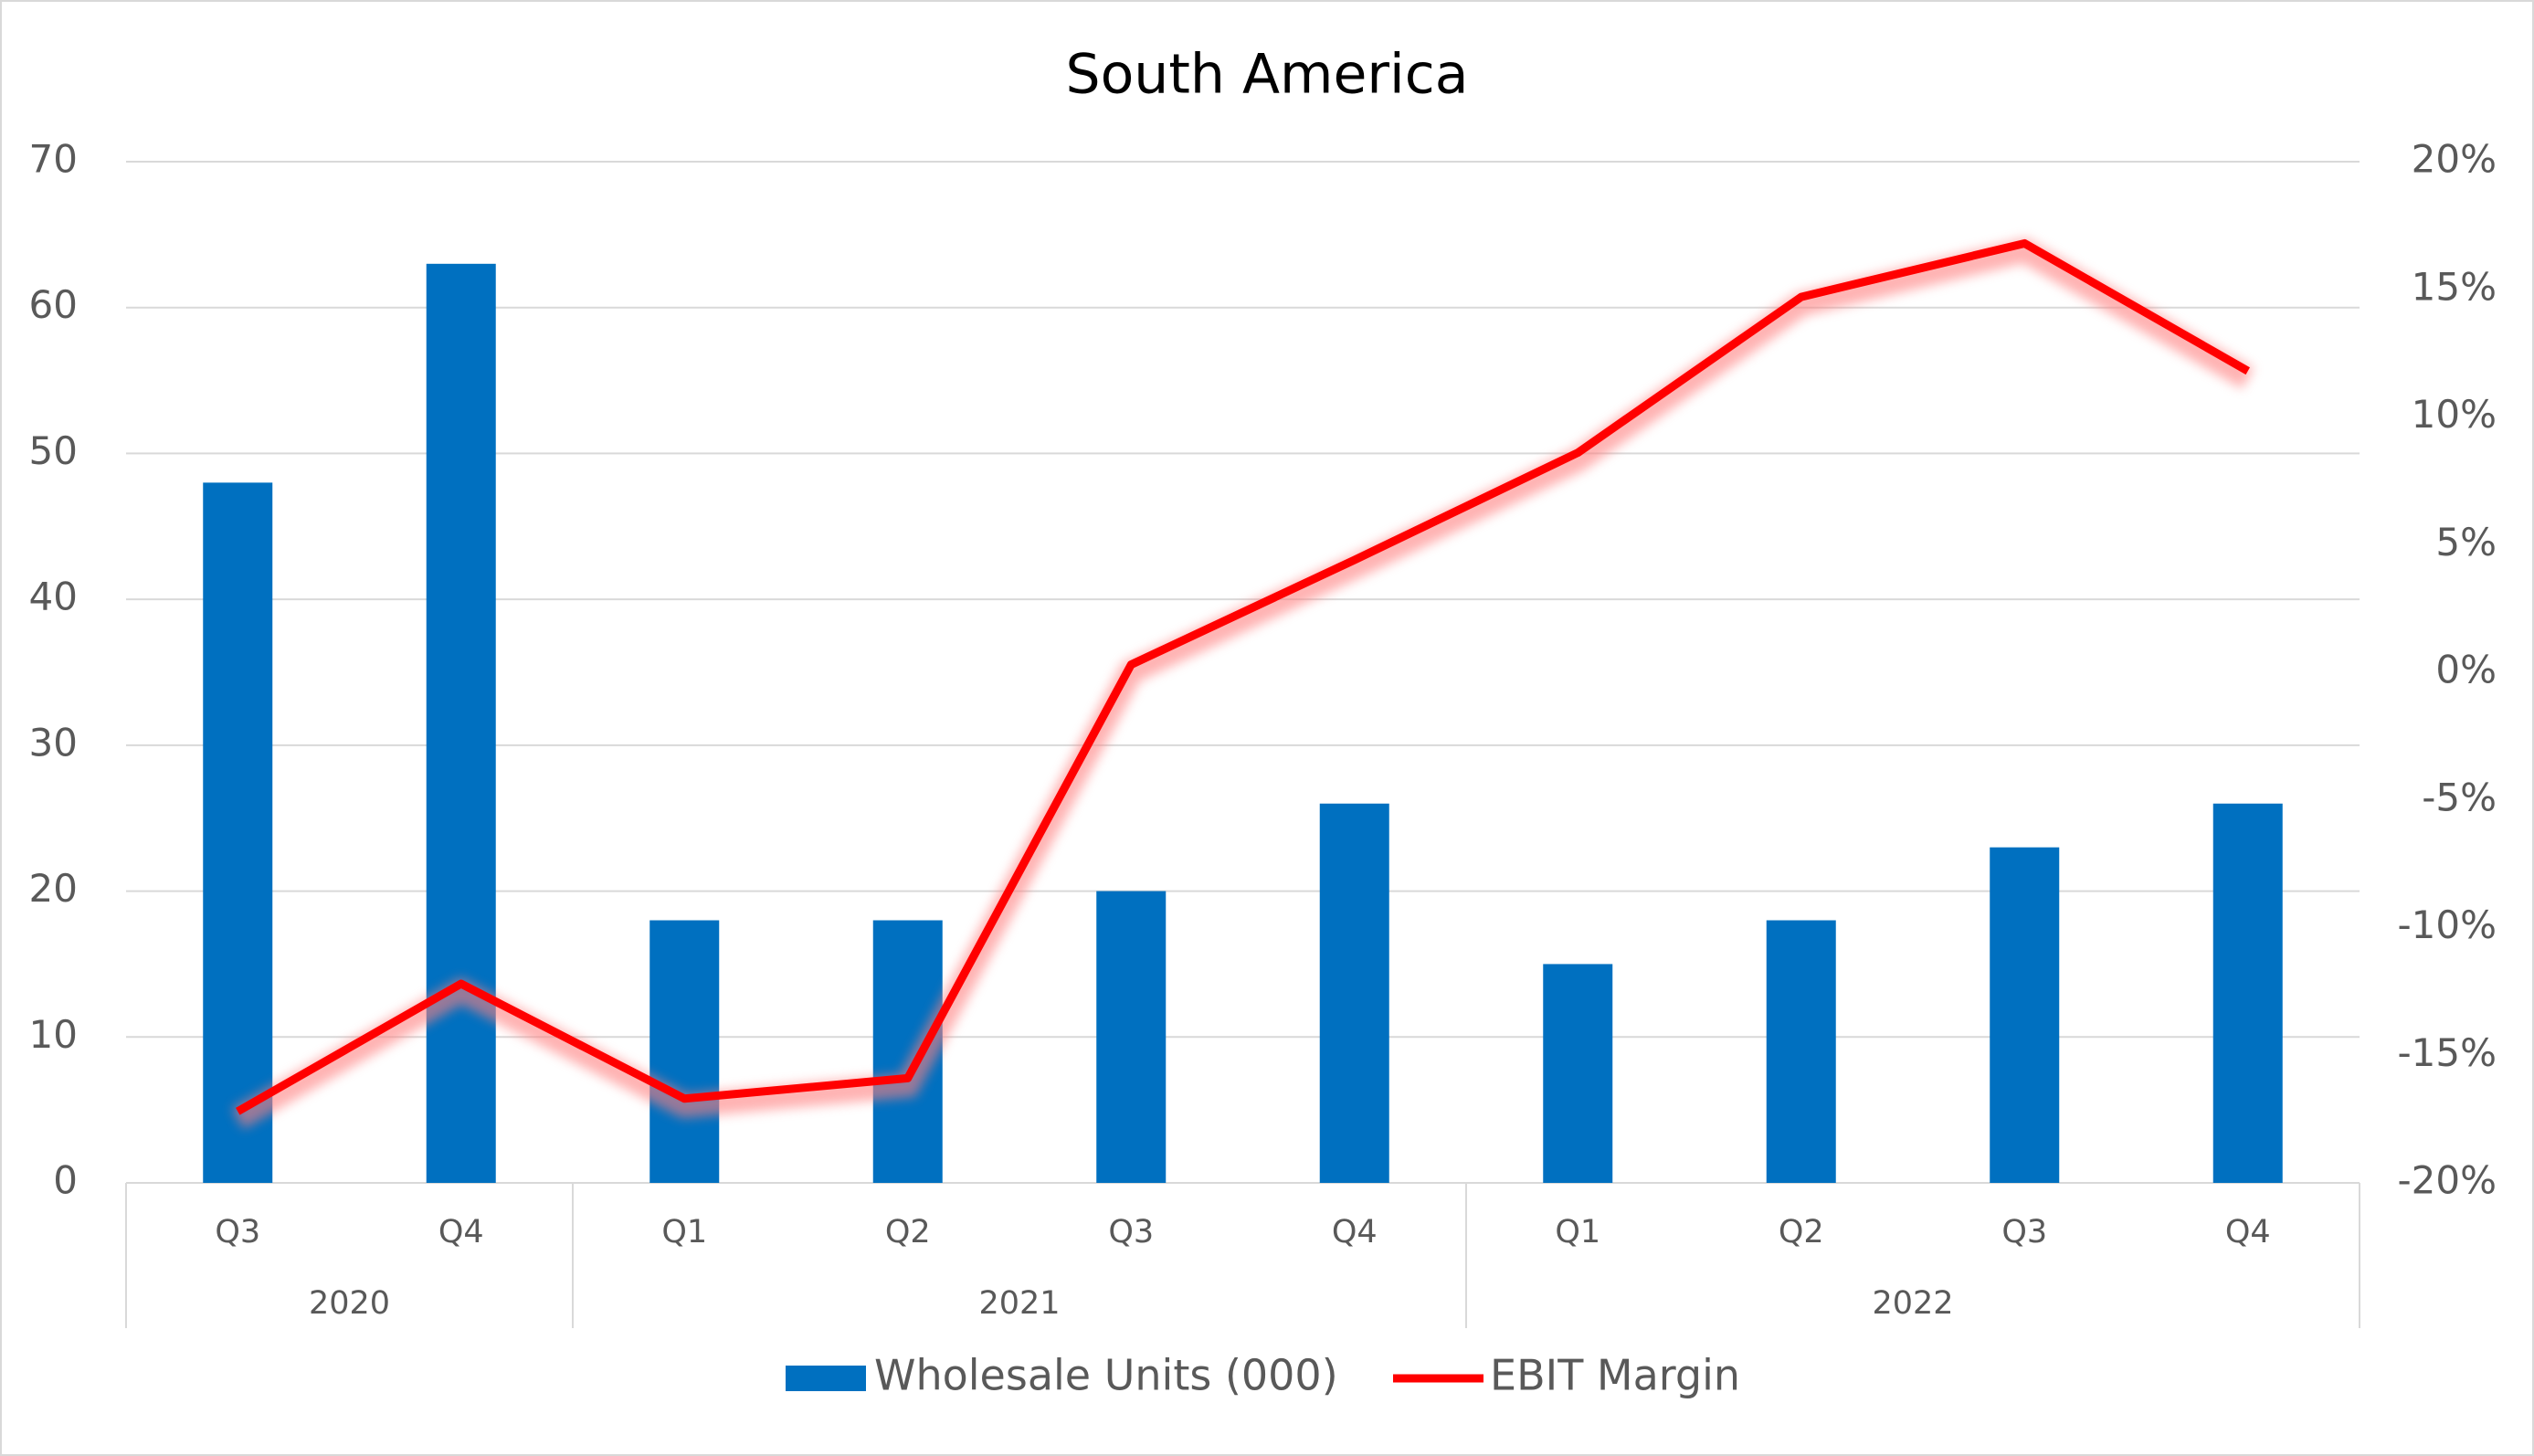  Describe the element at coordinates (54, 451) in the screenshot. I see `y-tick-label: 50` at that location.